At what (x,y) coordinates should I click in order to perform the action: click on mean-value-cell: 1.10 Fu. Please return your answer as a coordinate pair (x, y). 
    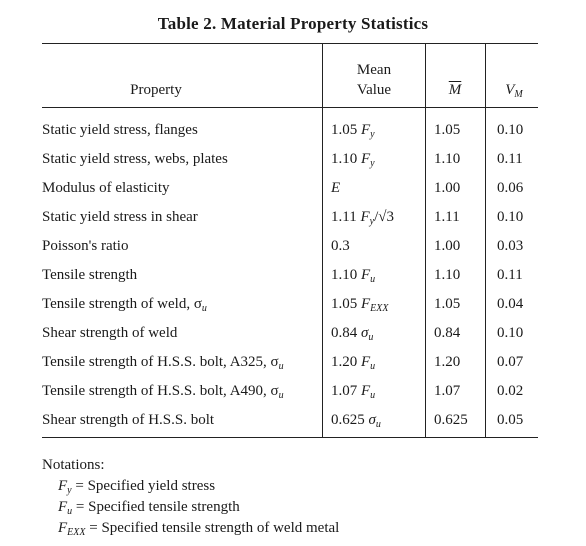
    Looking at the image, I should click on (353, 276).